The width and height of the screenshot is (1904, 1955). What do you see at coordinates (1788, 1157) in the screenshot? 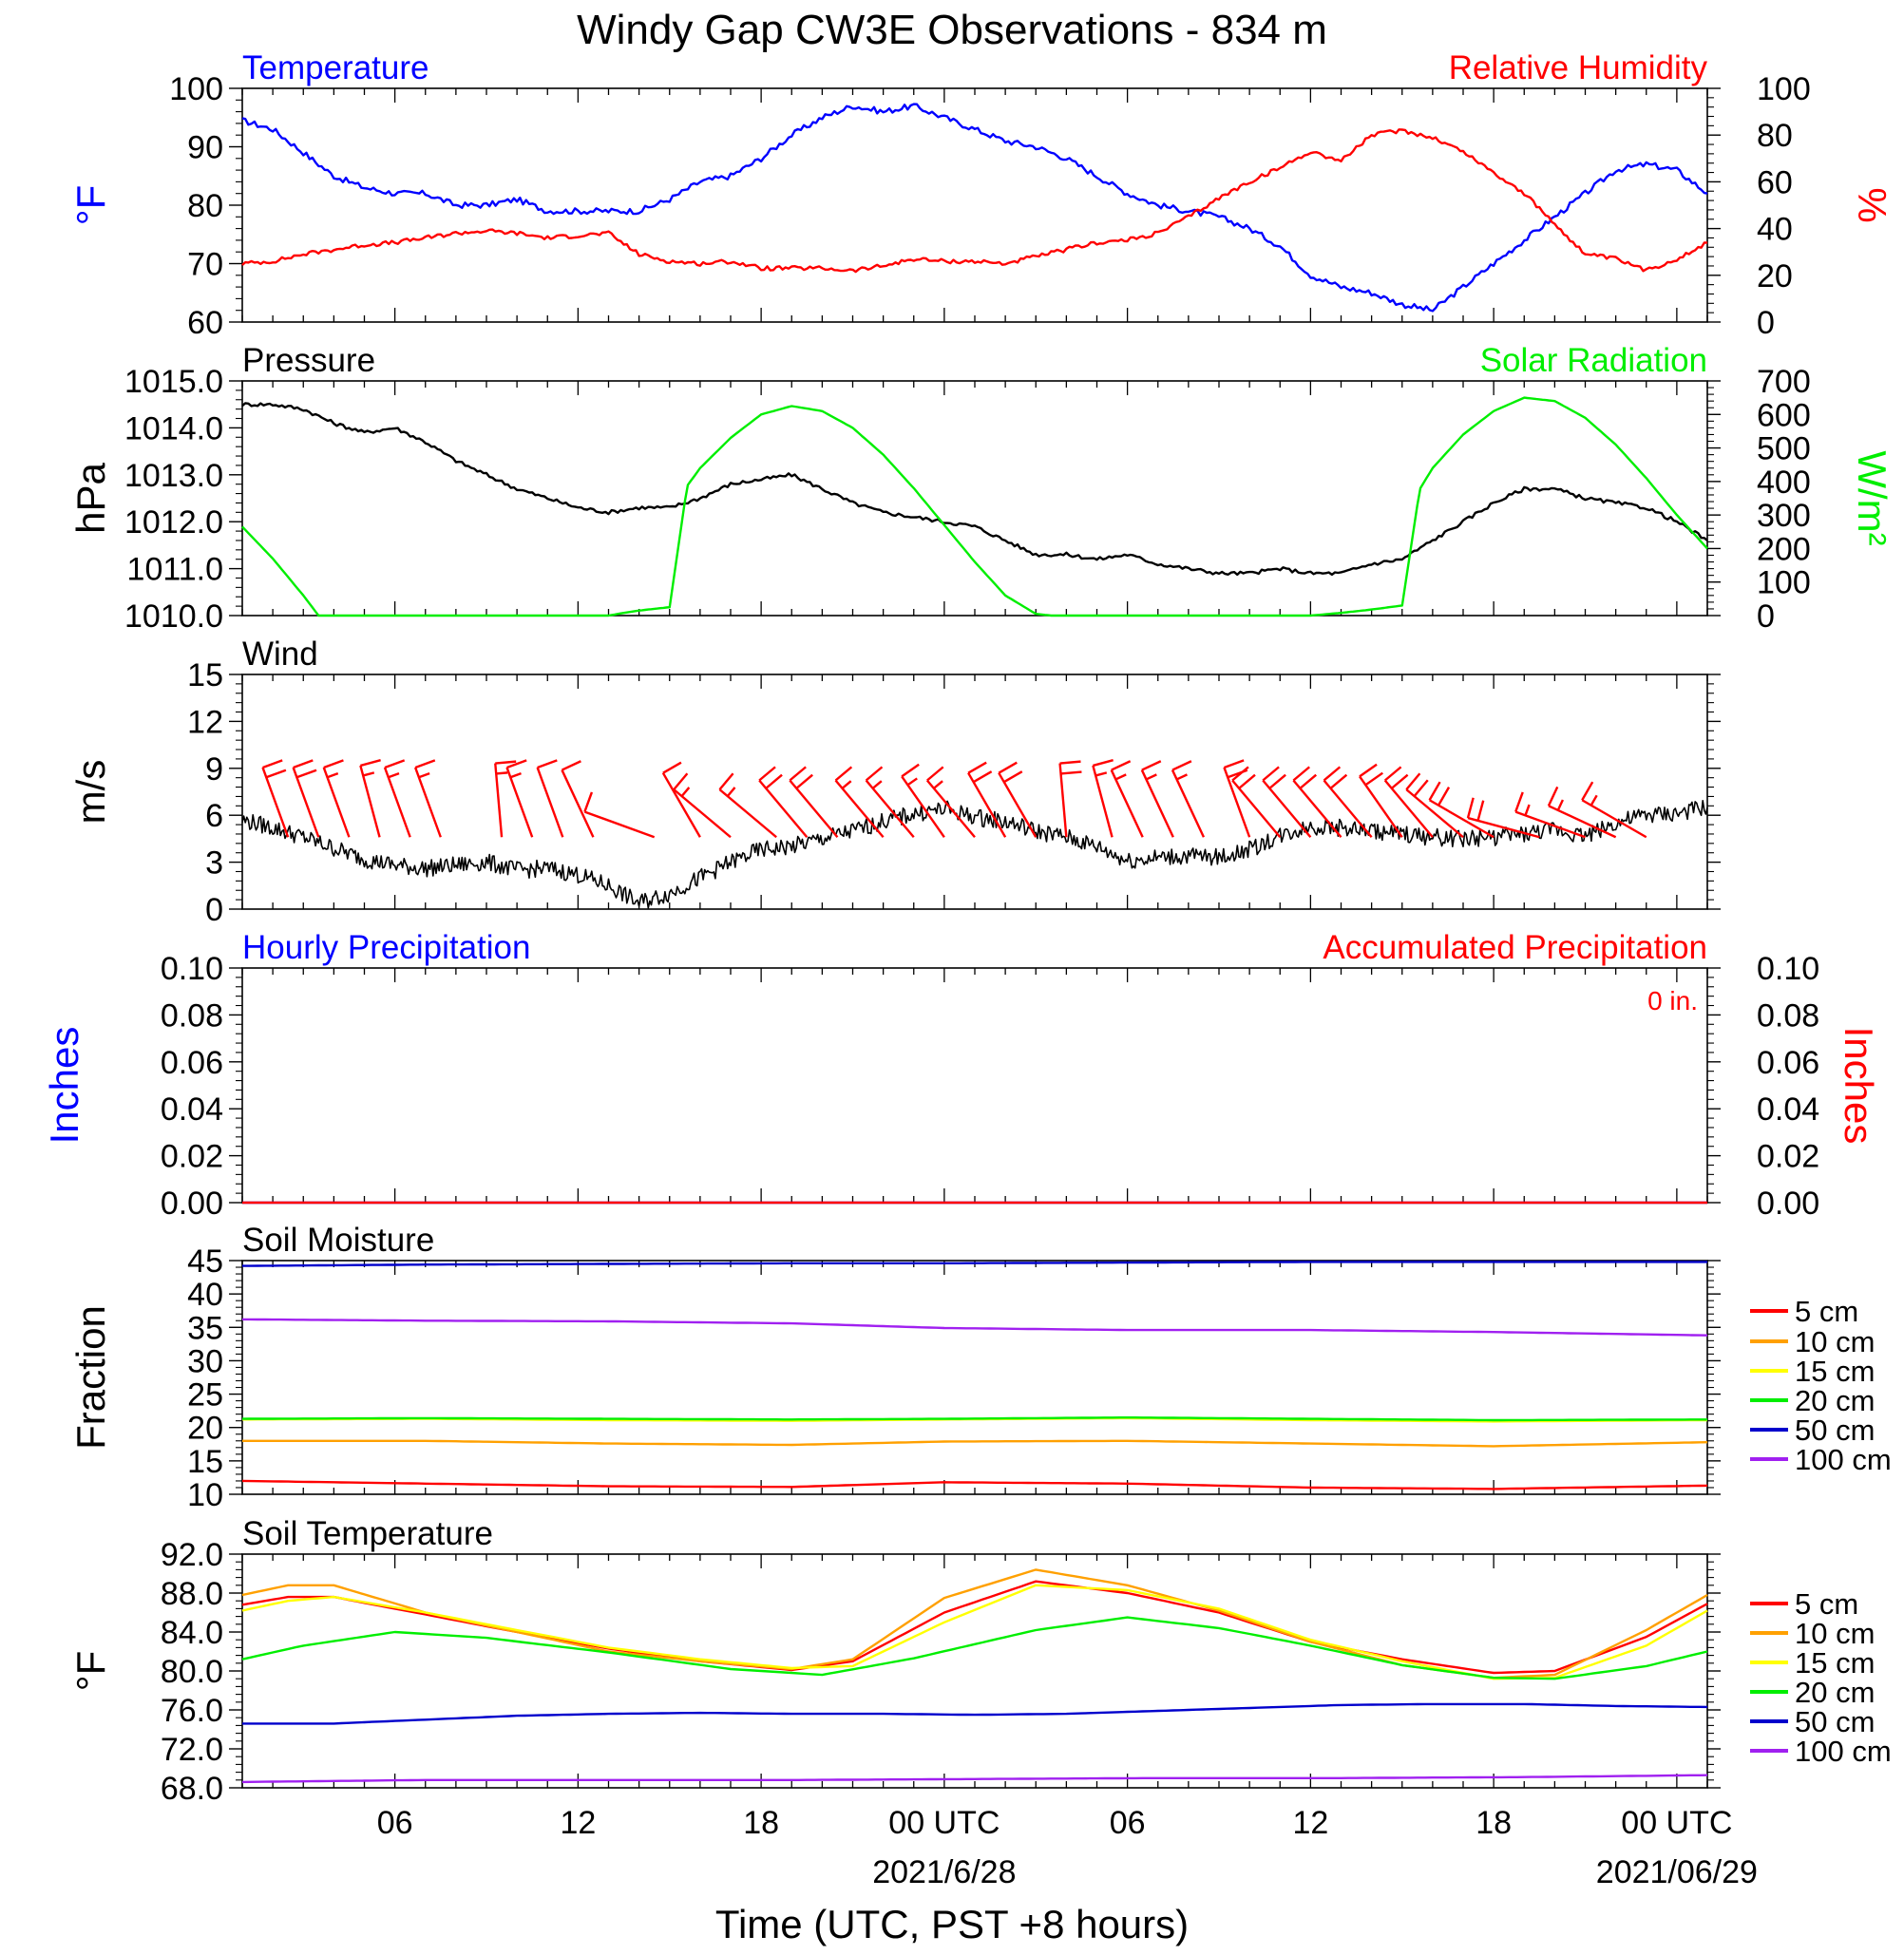
I see `y-tick-label-right: 0.02` at bounding box center [1788, 1157].